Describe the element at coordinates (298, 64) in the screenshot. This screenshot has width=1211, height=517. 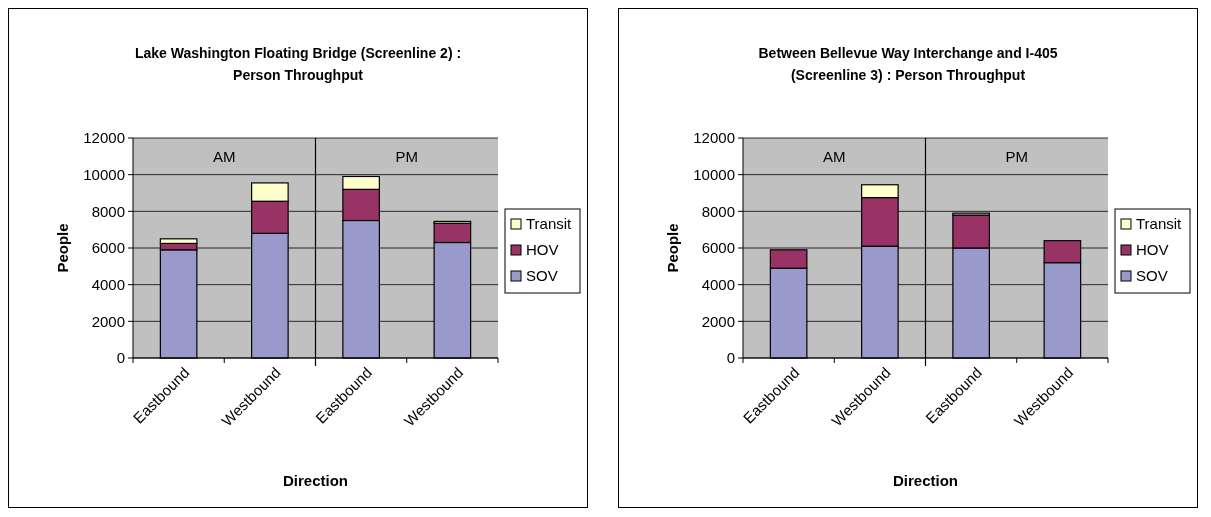
I see `chart-title: Lake Washington Floating Bridge (Screenline 2) : Person Throughput` at that location.